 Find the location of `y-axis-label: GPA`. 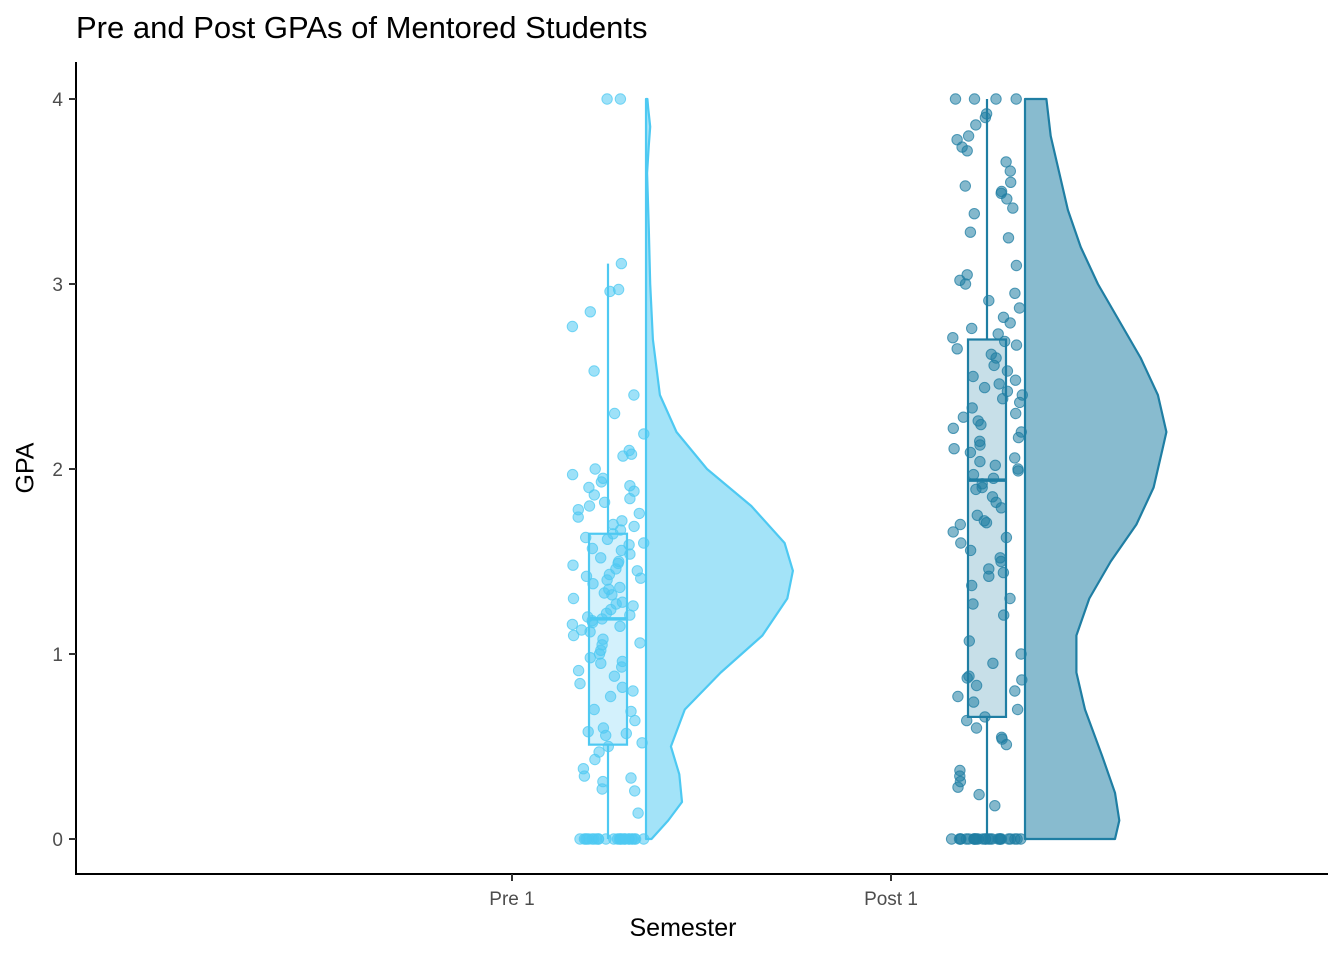

y-axis-label: GPA is located at coordinates (25, 468).